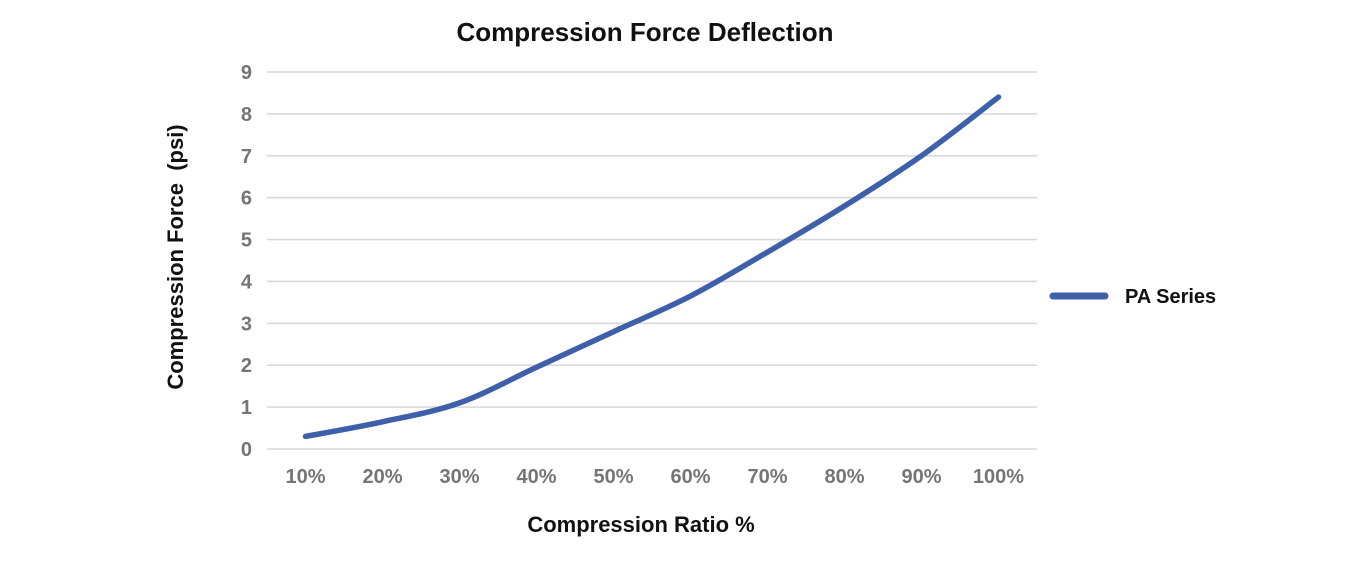 The width and height of the screenshot is (1372, 570). What do you see at coordinates (247, 282) in the screenshot?
I see `y-tick-label: 4` at bounding box center [247, 282].